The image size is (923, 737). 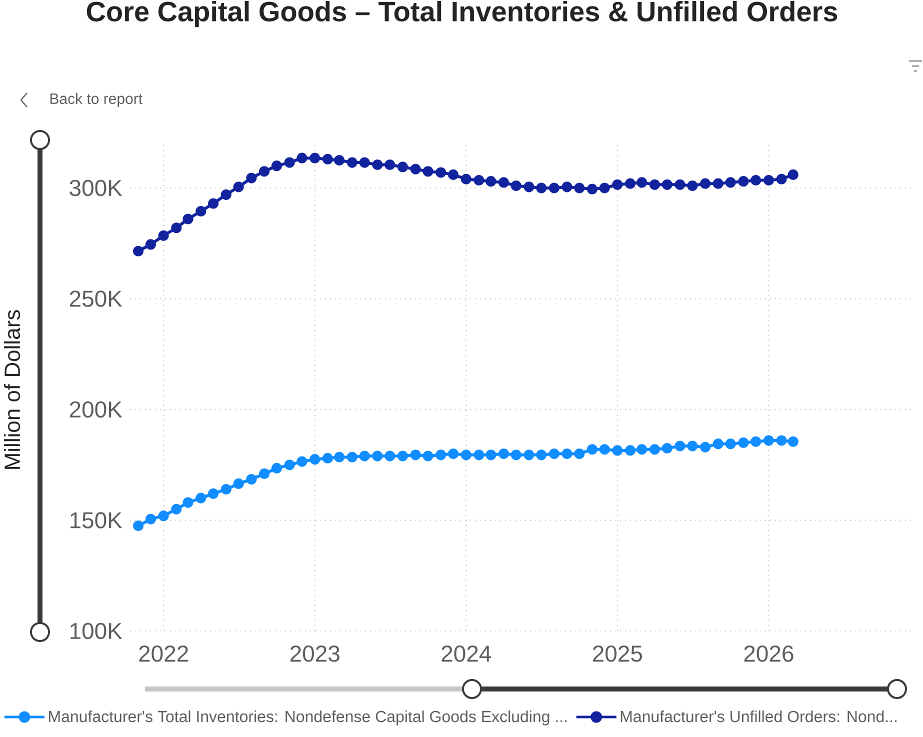 I want to click on y-tick-label: 150K, so click(x=96, y=520).